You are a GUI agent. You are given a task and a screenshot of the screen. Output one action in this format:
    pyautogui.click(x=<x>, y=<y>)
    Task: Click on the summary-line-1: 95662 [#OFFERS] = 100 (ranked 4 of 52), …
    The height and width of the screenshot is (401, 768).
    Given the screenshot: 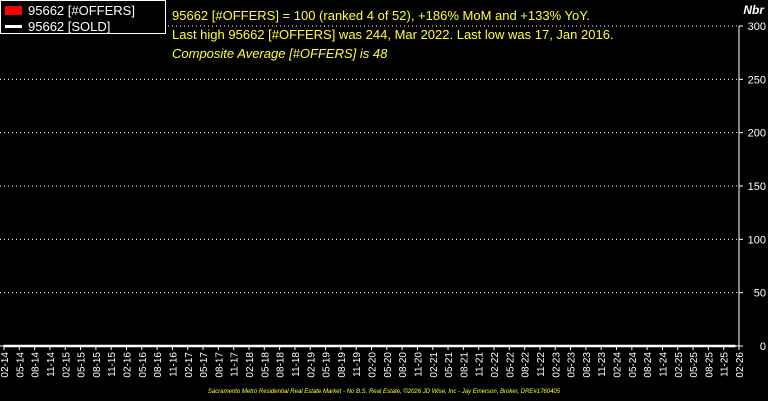 What is the action you would take?
    pyautogui.click(x=381, y=15)
    